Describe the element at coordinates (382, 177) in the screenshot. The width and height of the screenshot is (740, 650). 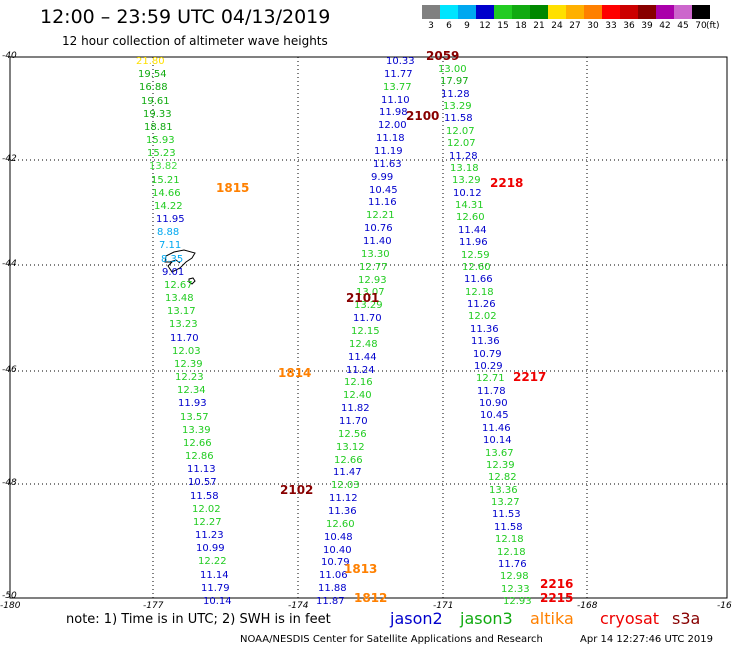
I see `wave-height-label: 9.99` at that location.